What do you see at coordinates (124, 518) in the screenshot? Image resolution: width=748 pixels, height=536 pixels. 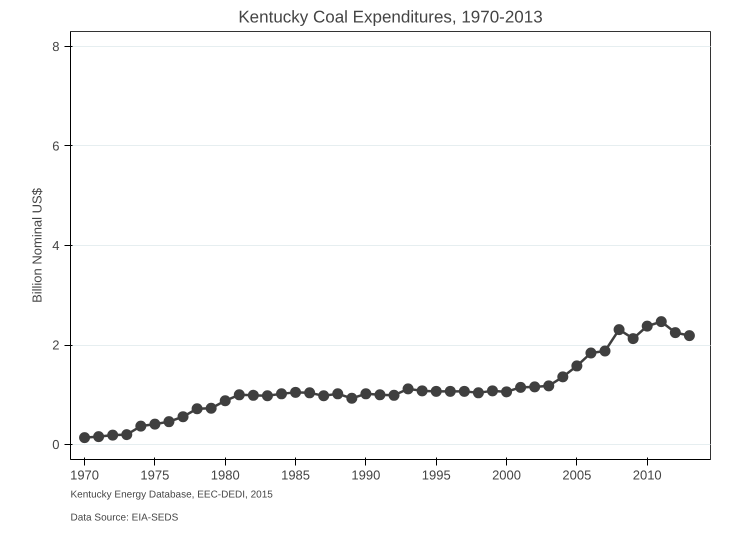 I see `source-note: Data Source: EIA-SEDS` at bounding box center [124, 518].